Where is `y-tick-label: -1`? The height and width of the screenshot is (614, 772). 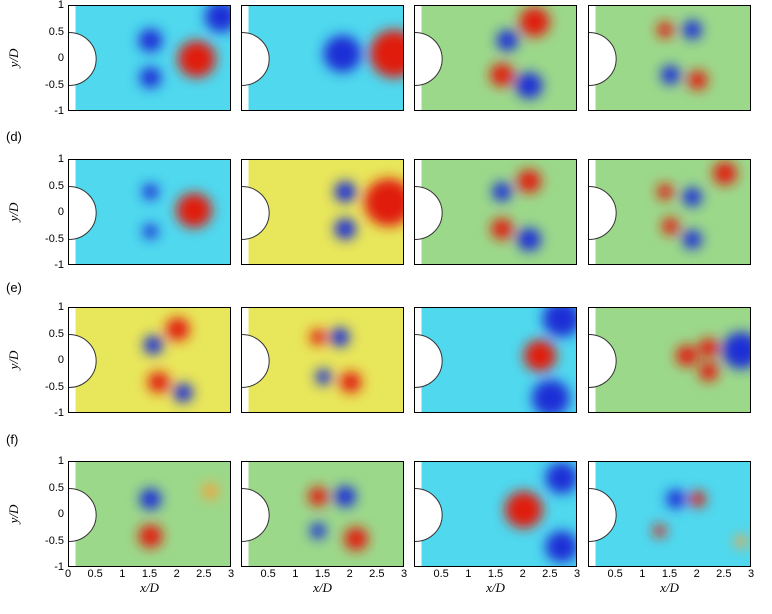
y-tick-label: -1 is located at coordinates (59, 413).